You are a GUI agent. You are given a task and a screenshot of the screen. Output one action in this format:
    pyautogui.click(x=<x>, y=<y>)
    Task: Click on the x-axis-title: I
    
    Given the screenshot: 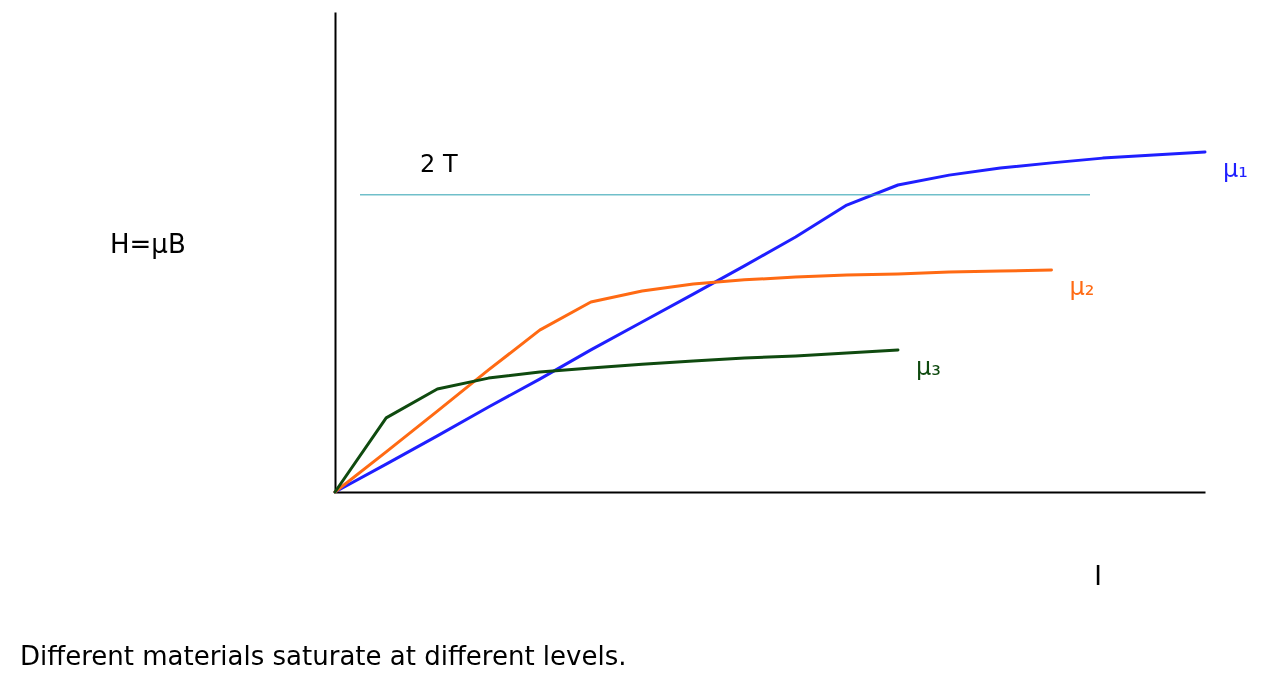 What is the action you would take?
    pyautogui.click(x=1098, y=576)
    